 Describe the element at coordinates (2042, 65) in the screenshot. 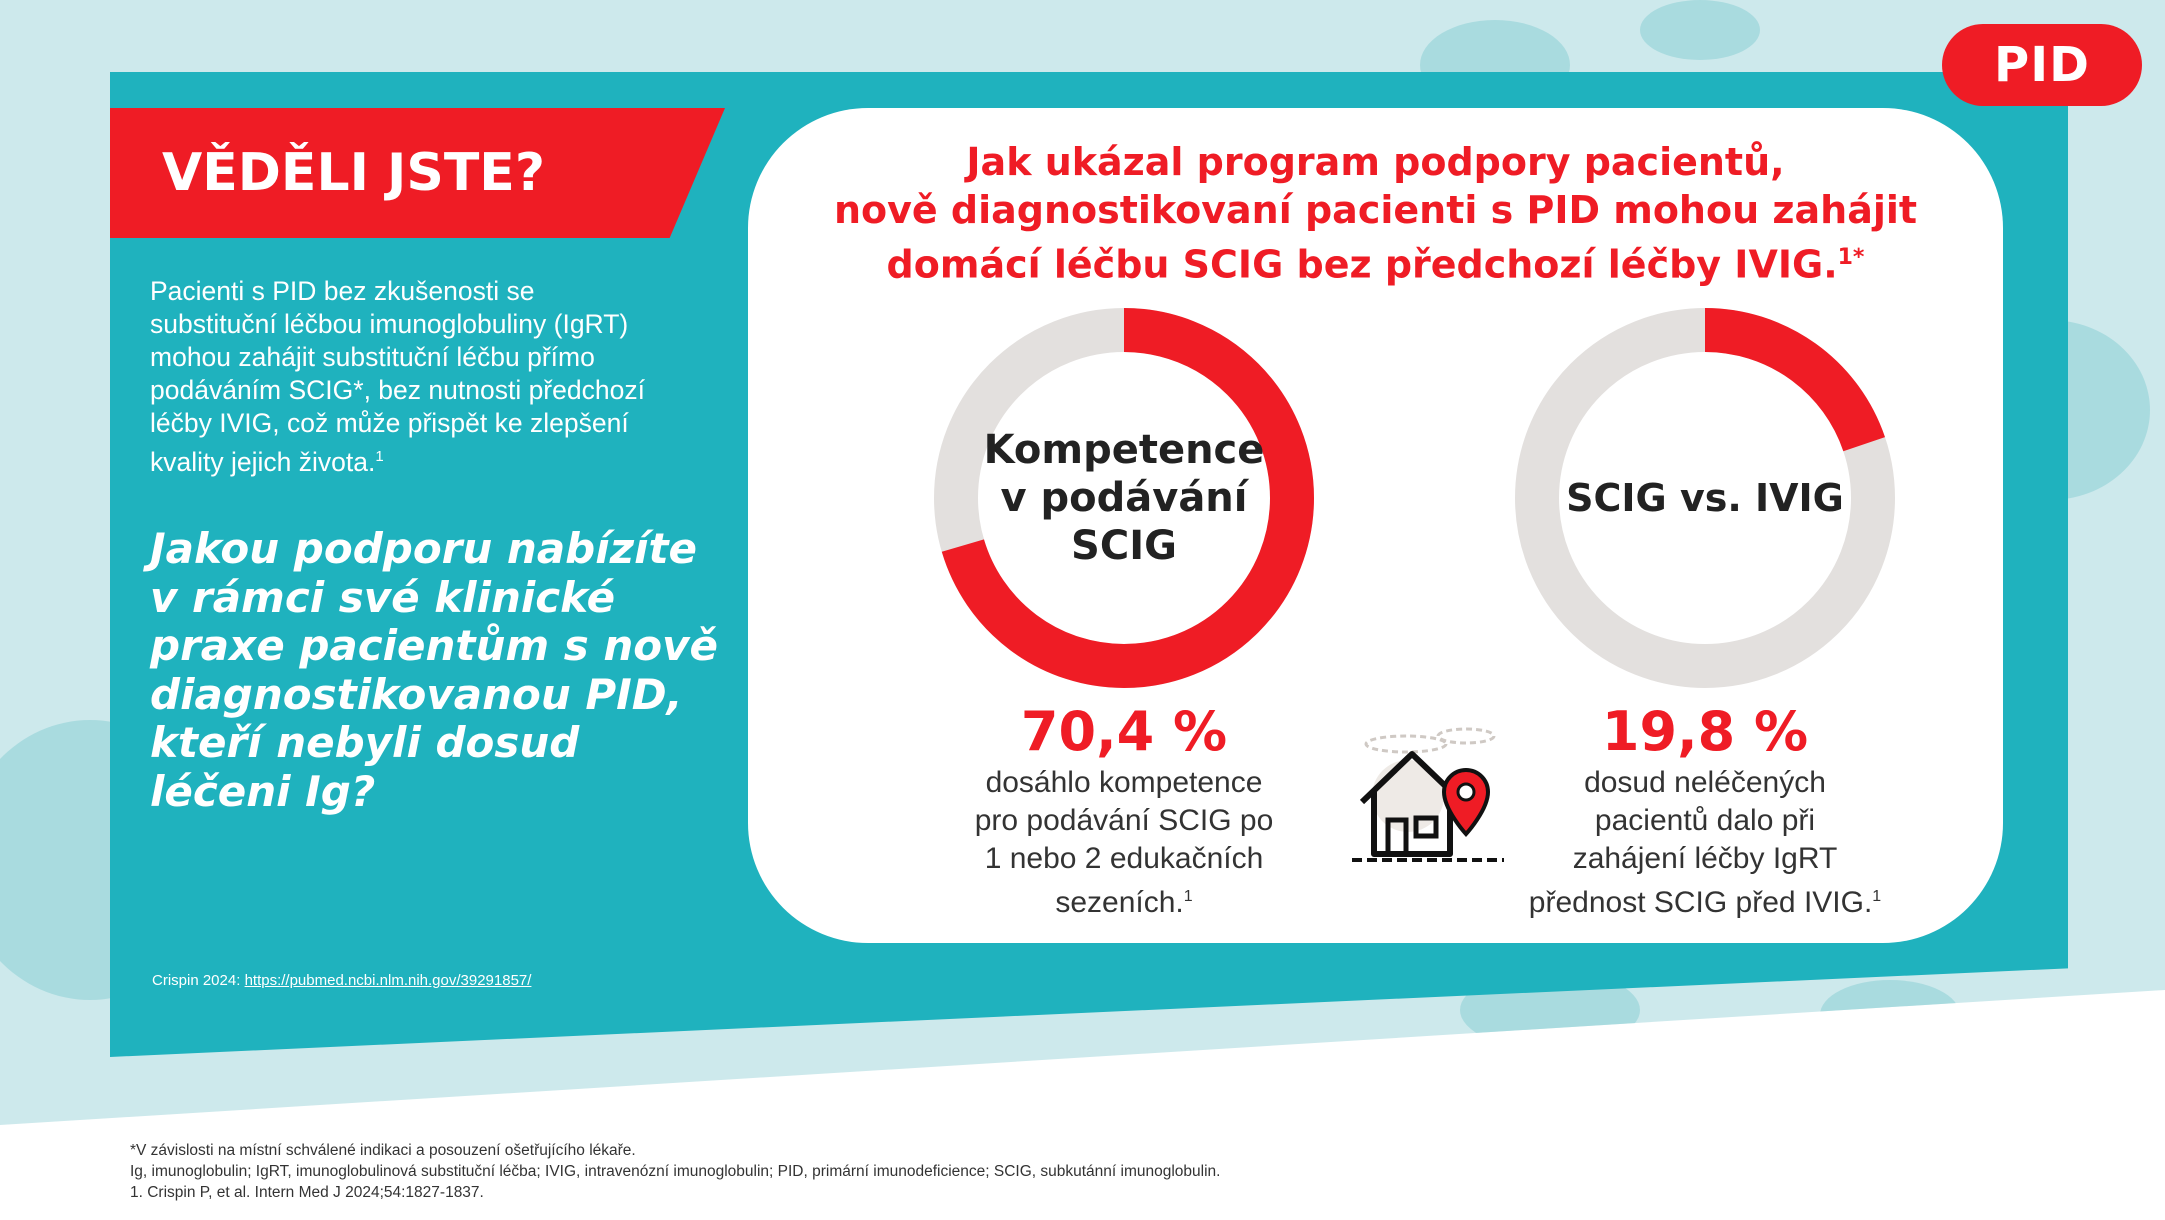

I see `pid-badge: PID` at that location.